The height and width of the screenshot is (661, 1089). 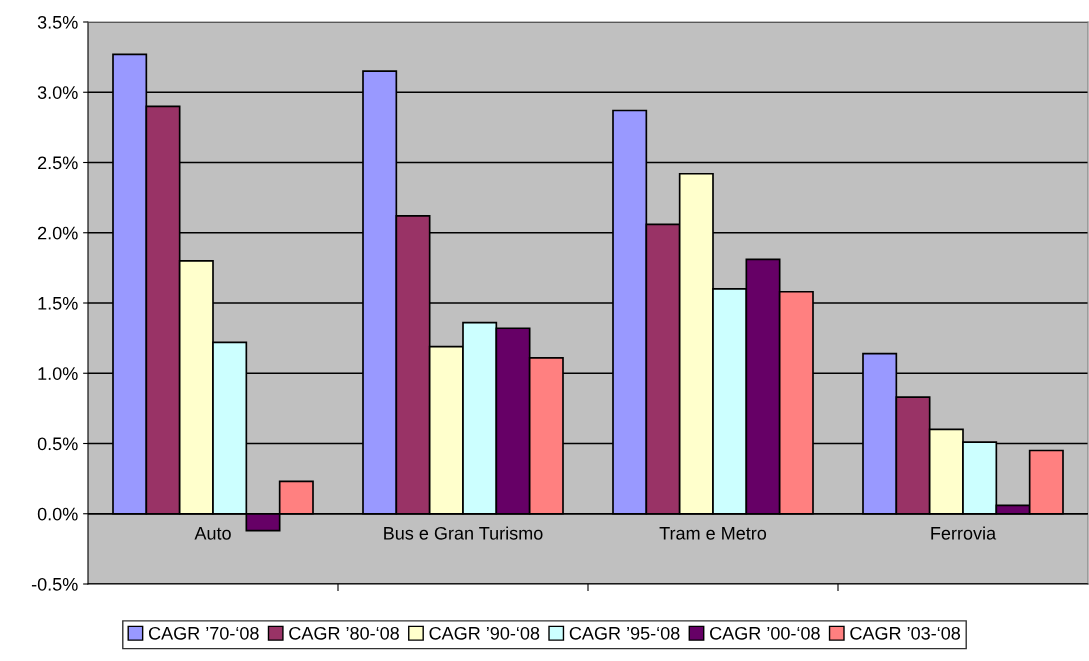 I want to click on x-tick-label: Auto, so click(x=212, y=533).